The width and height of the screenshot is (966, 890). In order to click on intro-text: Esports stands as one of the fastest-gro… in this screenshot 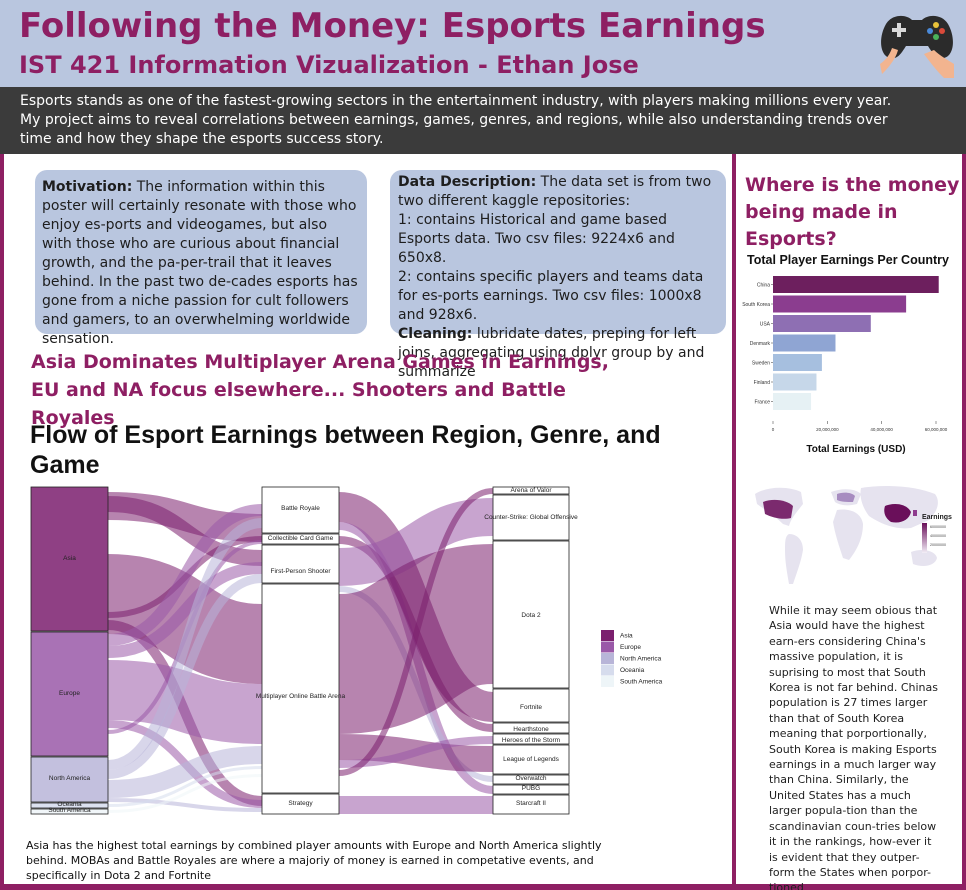, I will do `click(483, 120)`.